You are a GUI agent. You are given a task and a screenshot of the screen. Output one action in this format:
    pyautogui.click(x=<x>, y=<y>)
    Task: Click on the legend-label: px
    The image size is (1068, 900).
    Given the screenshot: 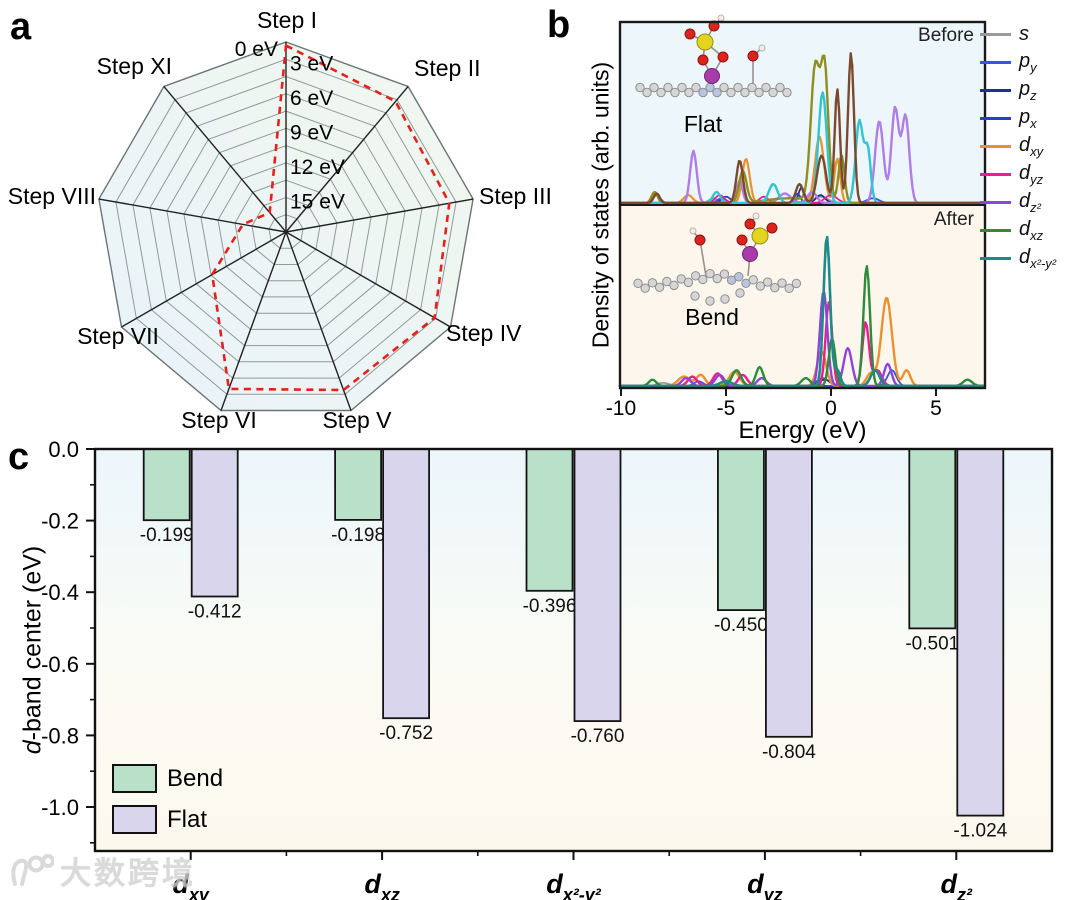 What is the action you would take?
    pyautogui.click(x=1028, y=118)
    